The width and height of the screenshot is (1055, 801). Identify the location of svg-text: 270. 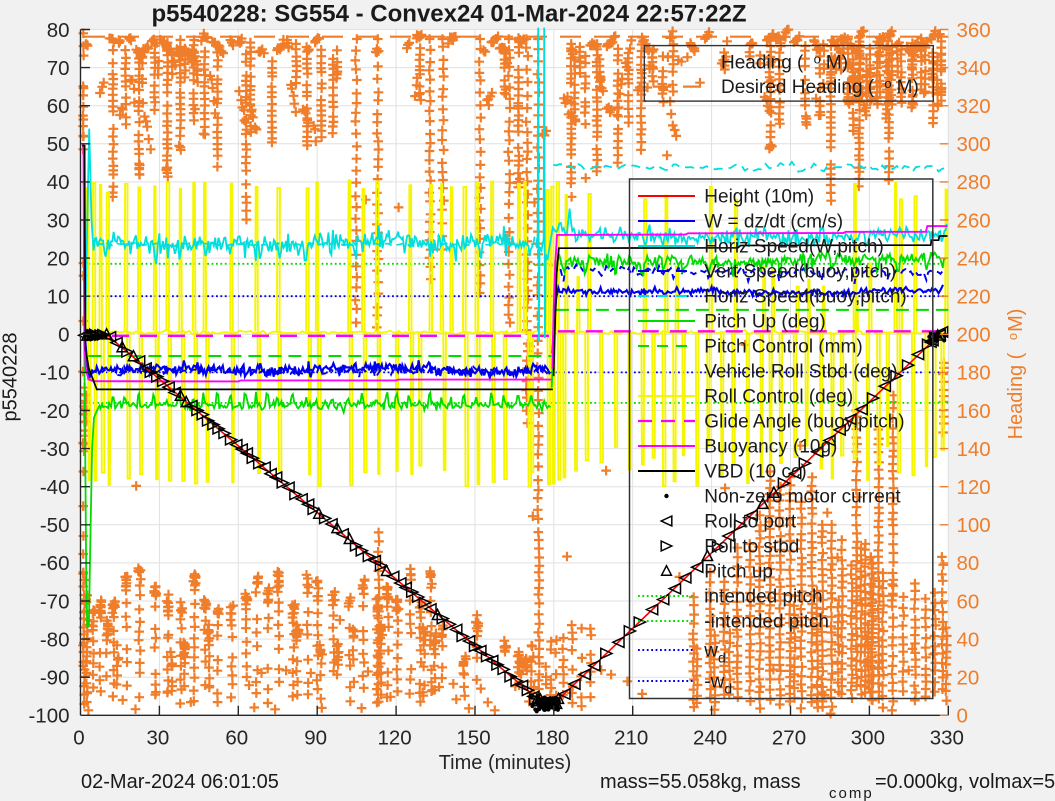
(789, 737).